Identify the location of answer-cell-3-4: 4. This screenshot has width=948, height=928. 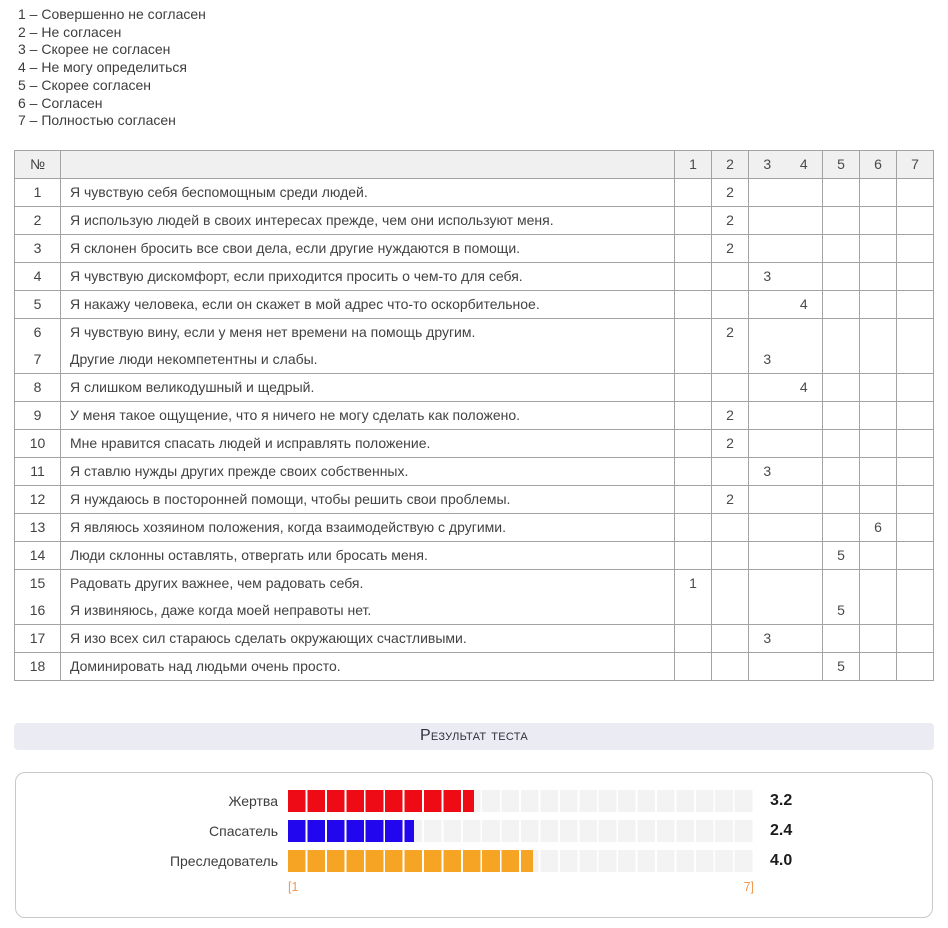
(785, 304).